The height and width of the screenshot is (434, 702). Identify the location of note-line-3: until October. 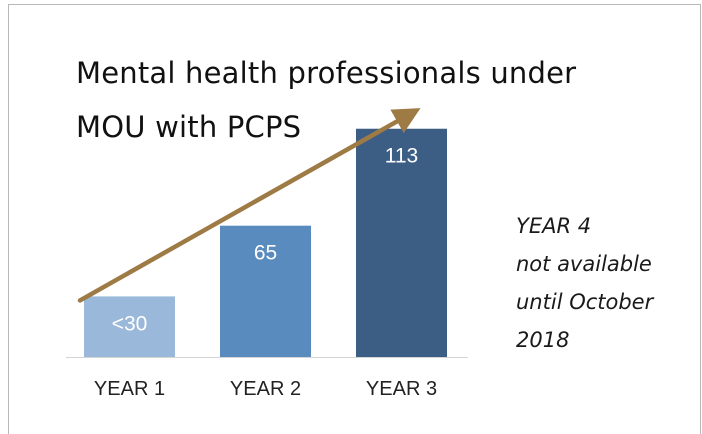
(585, 302).